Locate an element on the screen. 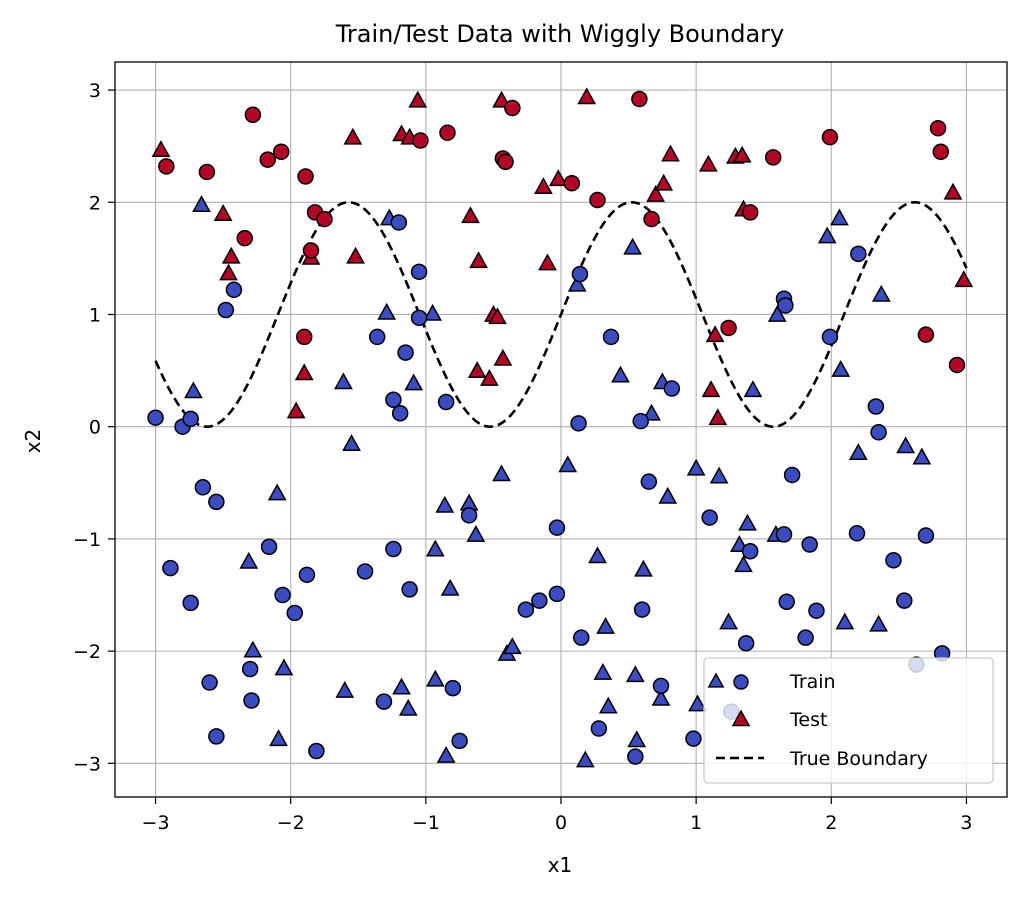 This screenshot has width=1025, height=898. legend-test-marker is located at coordinates (741, 718).